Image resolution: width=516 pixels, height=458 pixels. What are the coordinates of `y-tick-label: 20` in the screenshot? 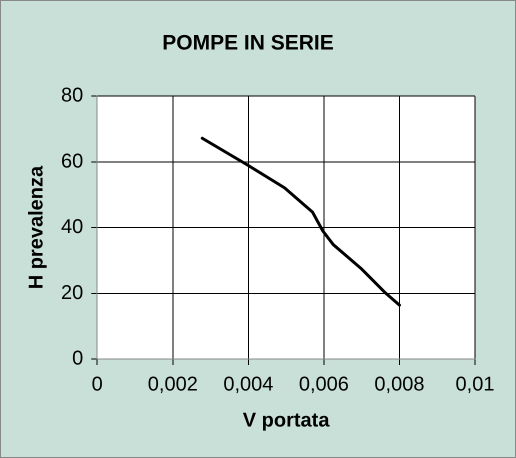 It's located at (72, 293).